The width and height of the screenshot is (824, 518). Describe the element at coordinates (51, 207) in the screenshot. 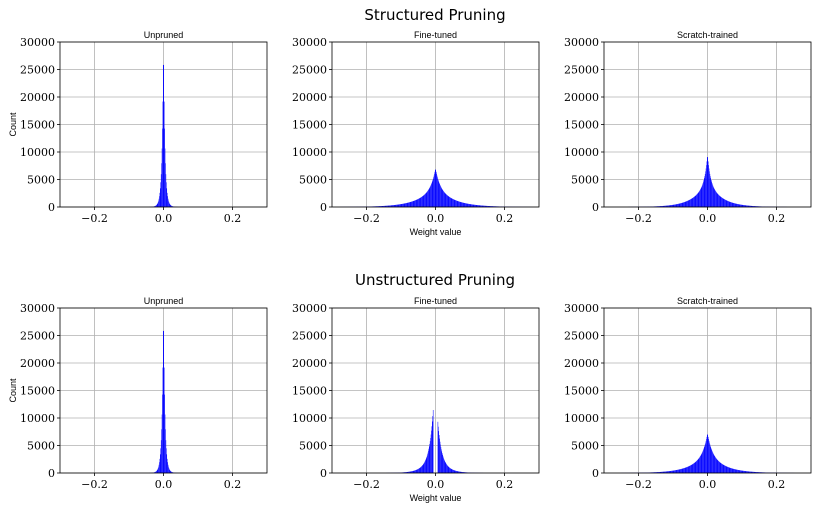

I see `y-tick-label: 0` at that location.